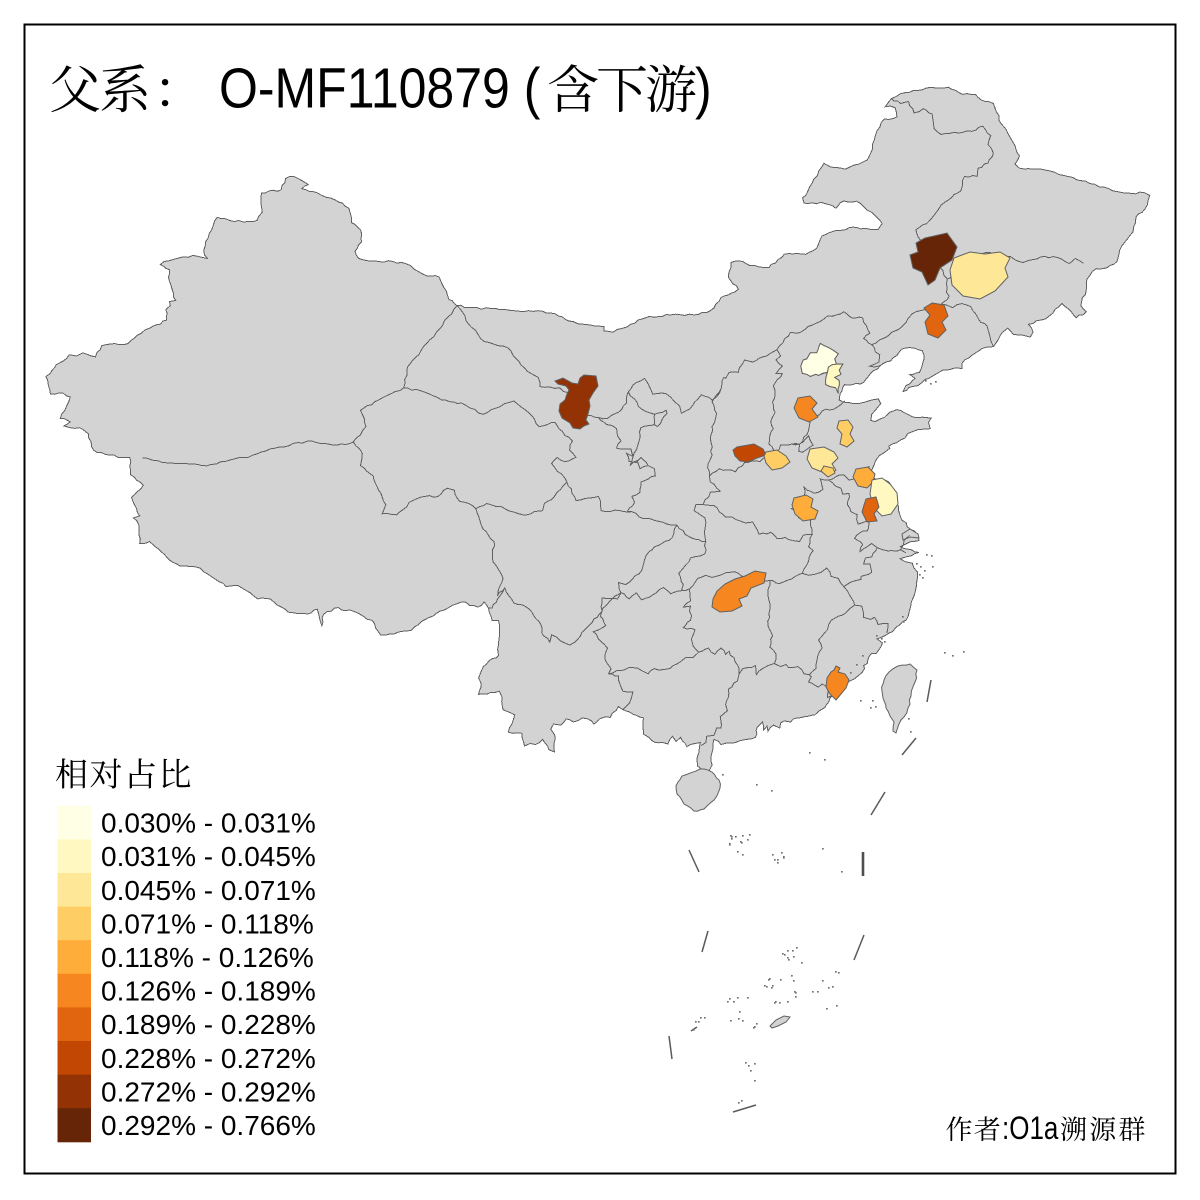 This screenshot has height=1200, width=1200. Describe the element at coordinates (1030, 1128) in the screenshot. I see `svg-text: :O1a` at that location.